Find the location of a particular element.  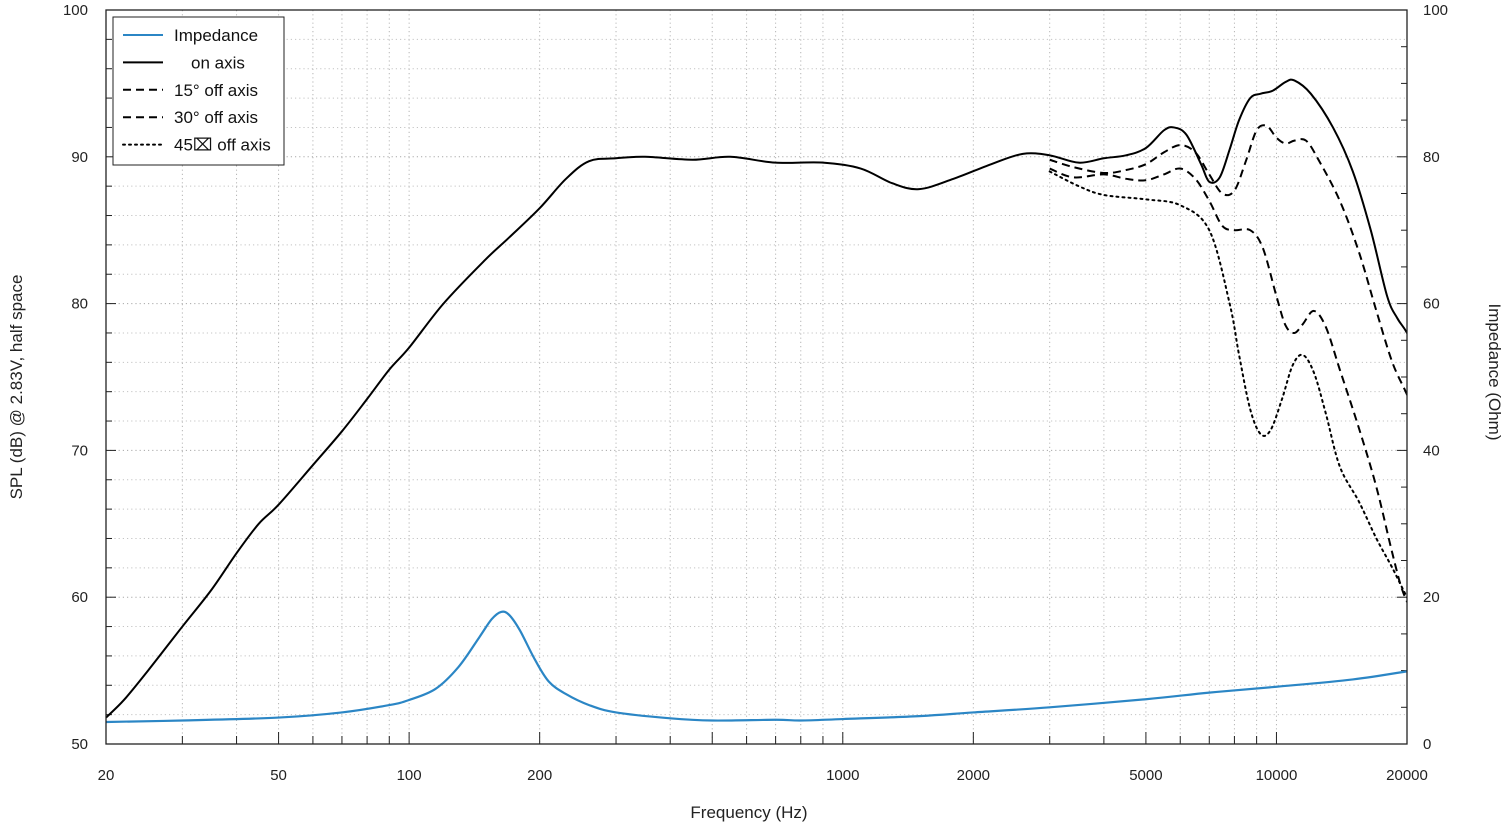

legend-label: Impedance is located at coordinates (216, 35).